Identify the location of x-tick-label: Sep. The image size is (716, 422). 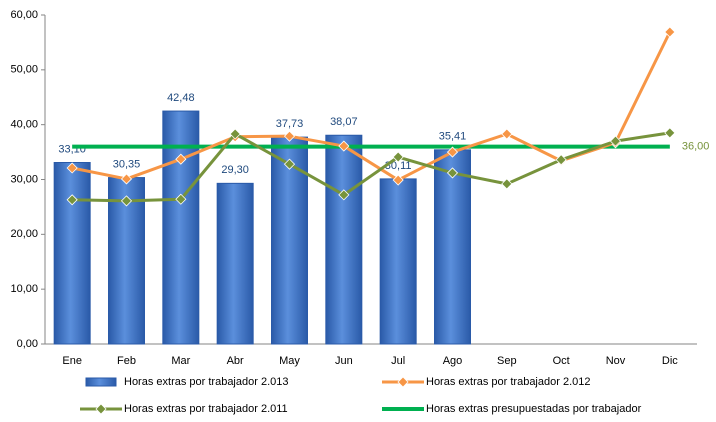
(507, 361).